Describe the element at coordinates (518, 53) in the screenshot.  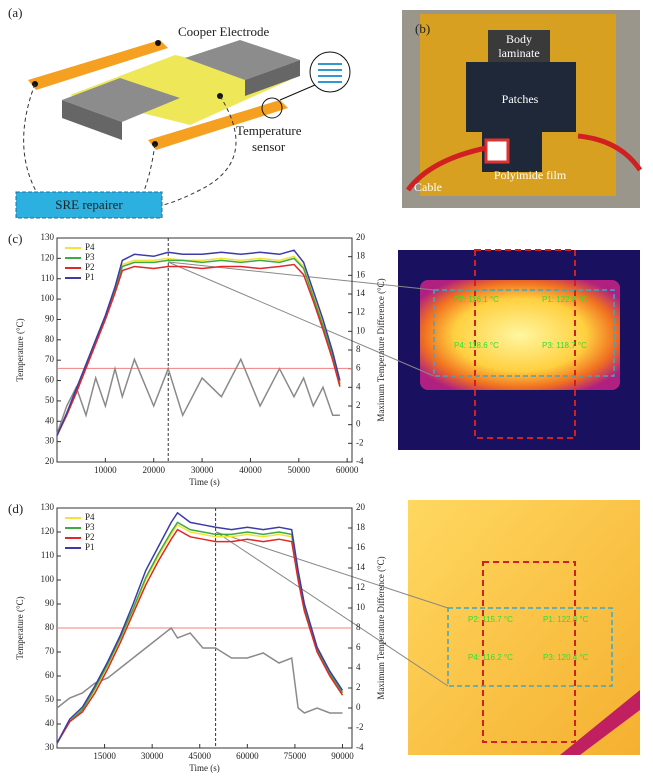
I see `label: laminate` at that location.